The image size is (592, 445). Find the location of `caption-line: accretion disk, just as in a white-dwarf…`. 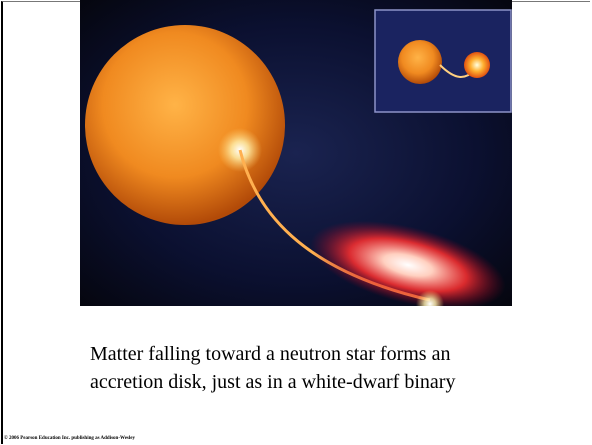

caption-line: accretion disk, just as in a white-dwarf… is located at coordinates (273, 382).